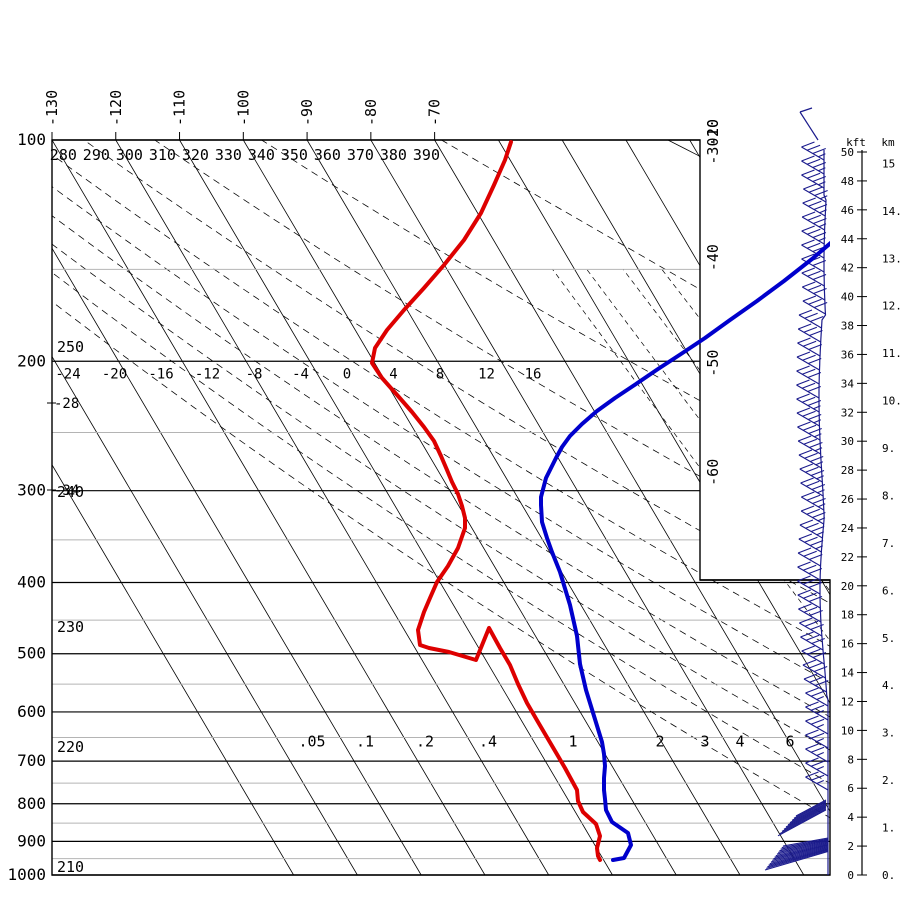 The image size is (900, 900). What do you see at coordinates (847, 181) in the screenshot?
I see `kft-tick-label: 48` at bounding box center [847, 181].